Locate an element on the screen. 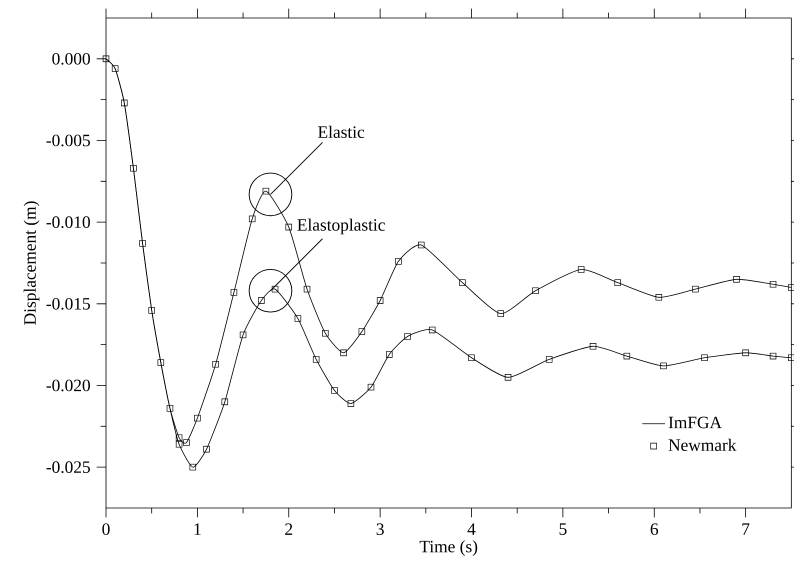 Image resolution: width=794 pixels, height=567 pixels. y-tick-label: 0.000 is located at coordinates (71, 58).